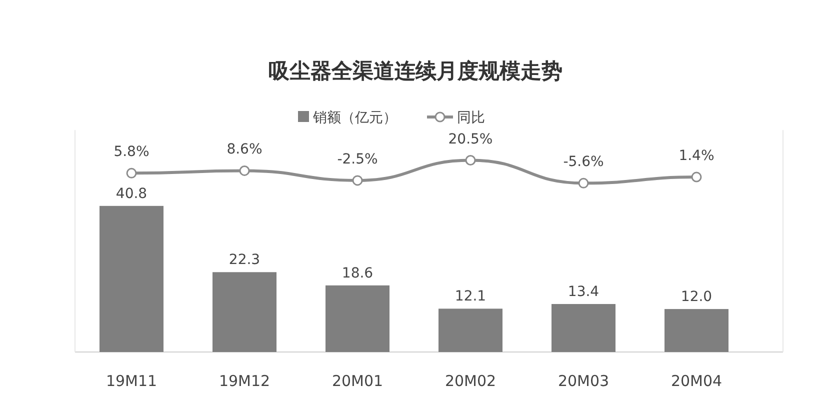 This screenshot has height=408, width=831. I want to click on x-tick-label: 19M12, so click(244, 381).